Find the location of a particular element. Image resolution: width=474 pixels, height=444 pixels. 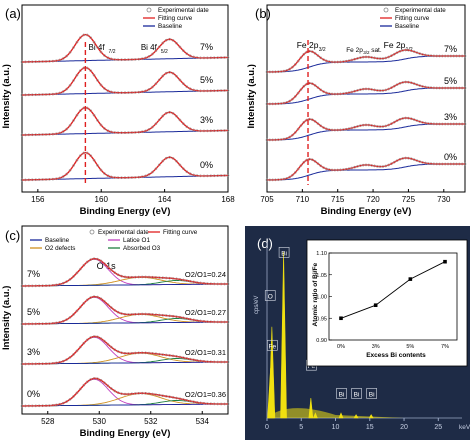

series-label: 0% is located at coordinates (450, 157).